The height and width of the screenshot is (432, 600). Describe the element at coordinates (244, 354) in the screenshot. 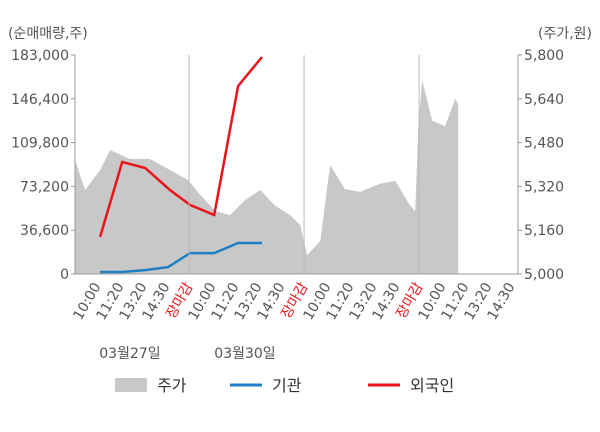

I see `date-label: 03월30일` at that location.